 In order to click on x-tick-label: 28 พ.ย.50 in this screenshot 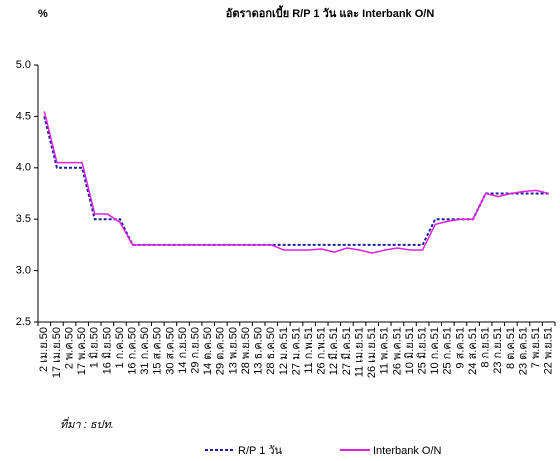, I will do `click(246, 350)`.